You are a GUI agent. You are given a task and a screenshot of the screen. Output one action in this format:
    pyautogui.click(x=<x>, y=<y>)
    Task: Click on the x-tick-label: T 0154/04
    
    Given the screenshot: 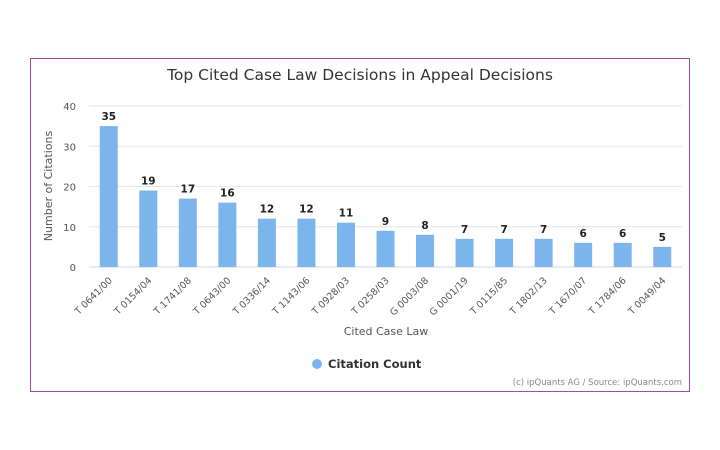 What is the action you would take?
    pyautogui.click(x=133, y=296)
    